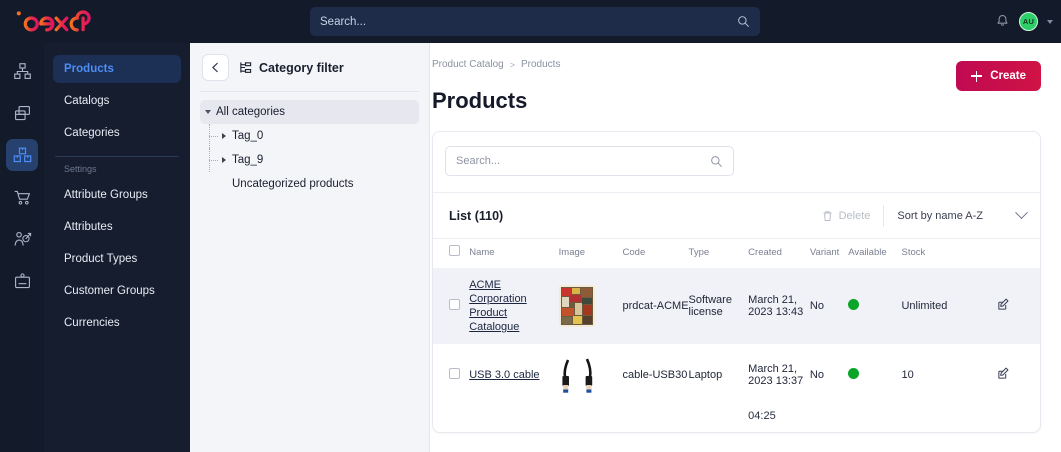  I want to click on rail-item-sitemap, so click(22, 71).